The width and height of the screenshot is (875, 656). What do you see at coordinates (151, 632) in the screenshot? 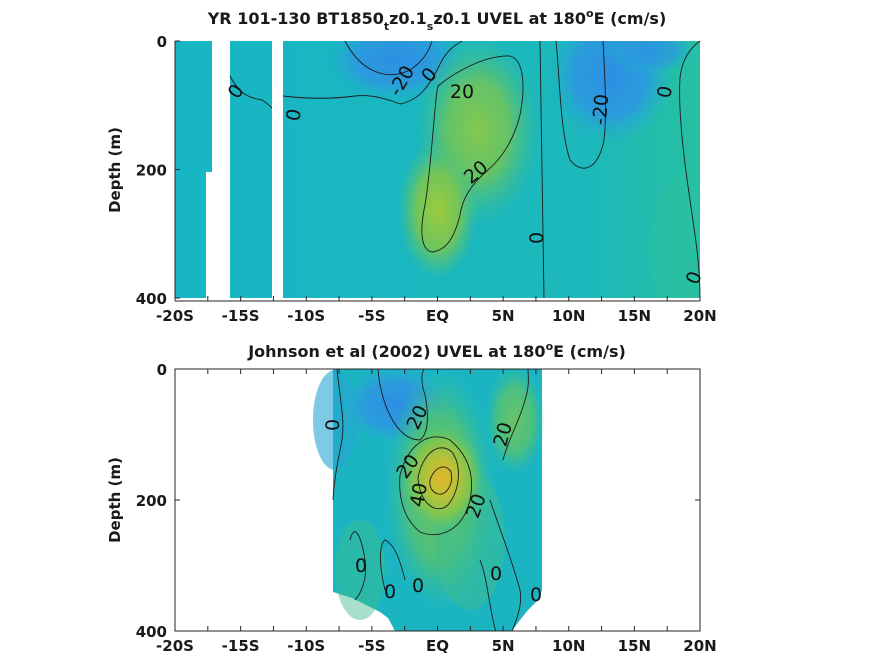
I see `bottom-y-tick-label: 400` at bounding box center [151, 632].